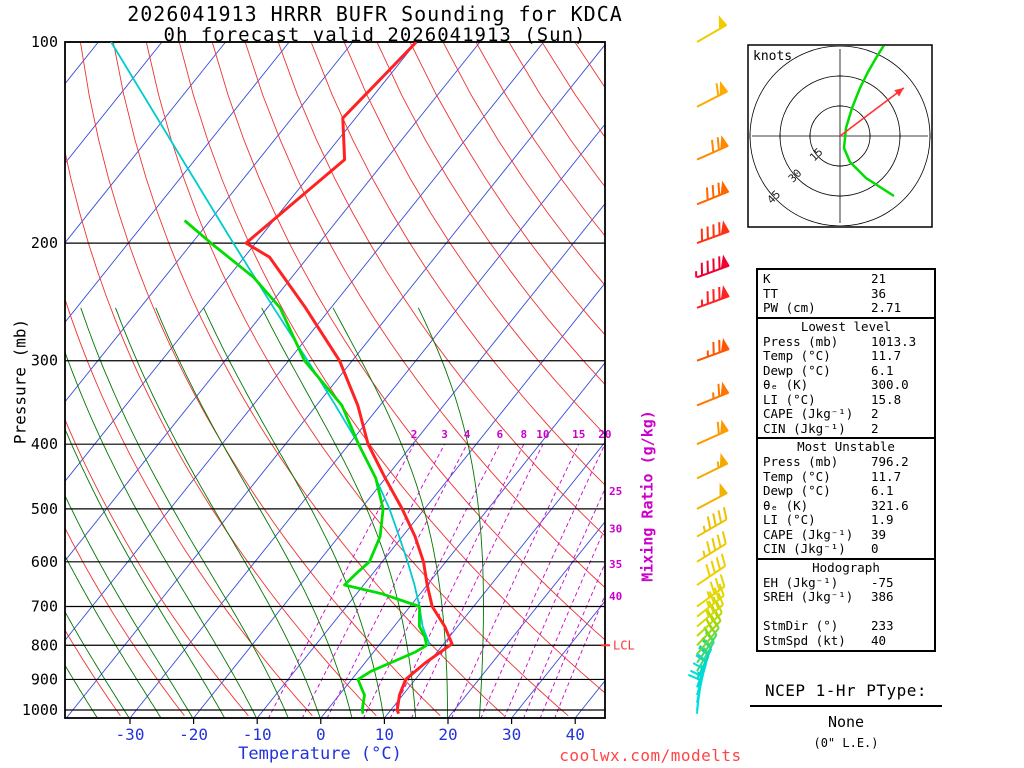  I want to click on ptype-value: None, so click(846, 722).